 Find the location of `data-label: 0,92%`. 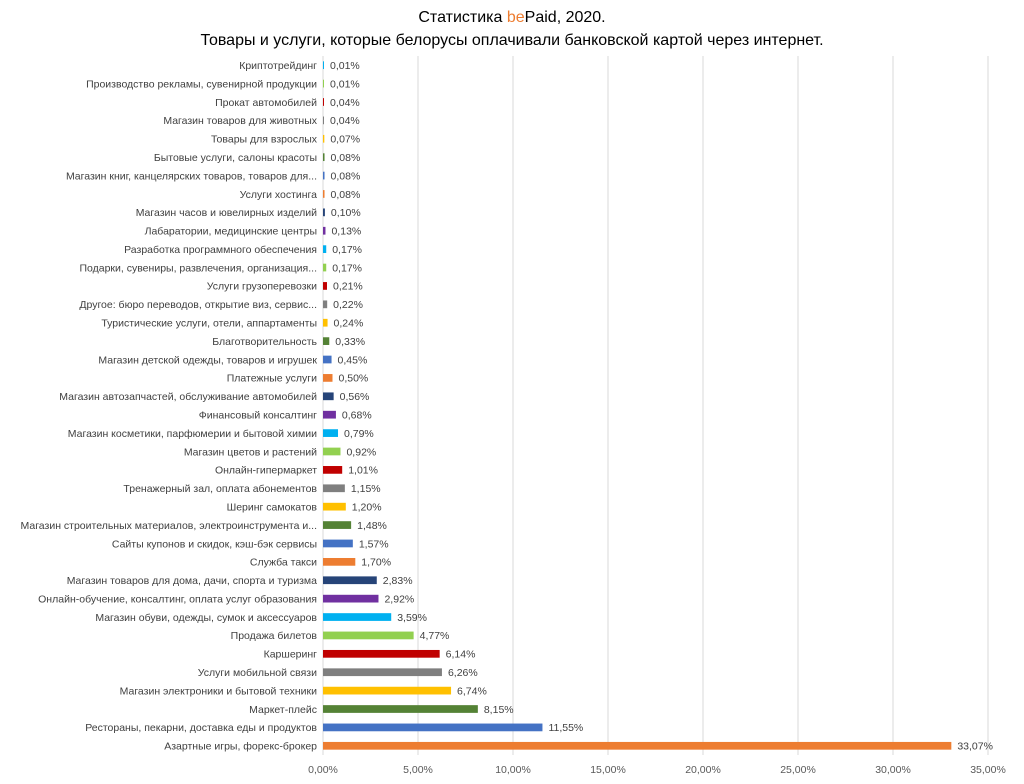

data-label: 0,92% is located at coordinates (361, 452).